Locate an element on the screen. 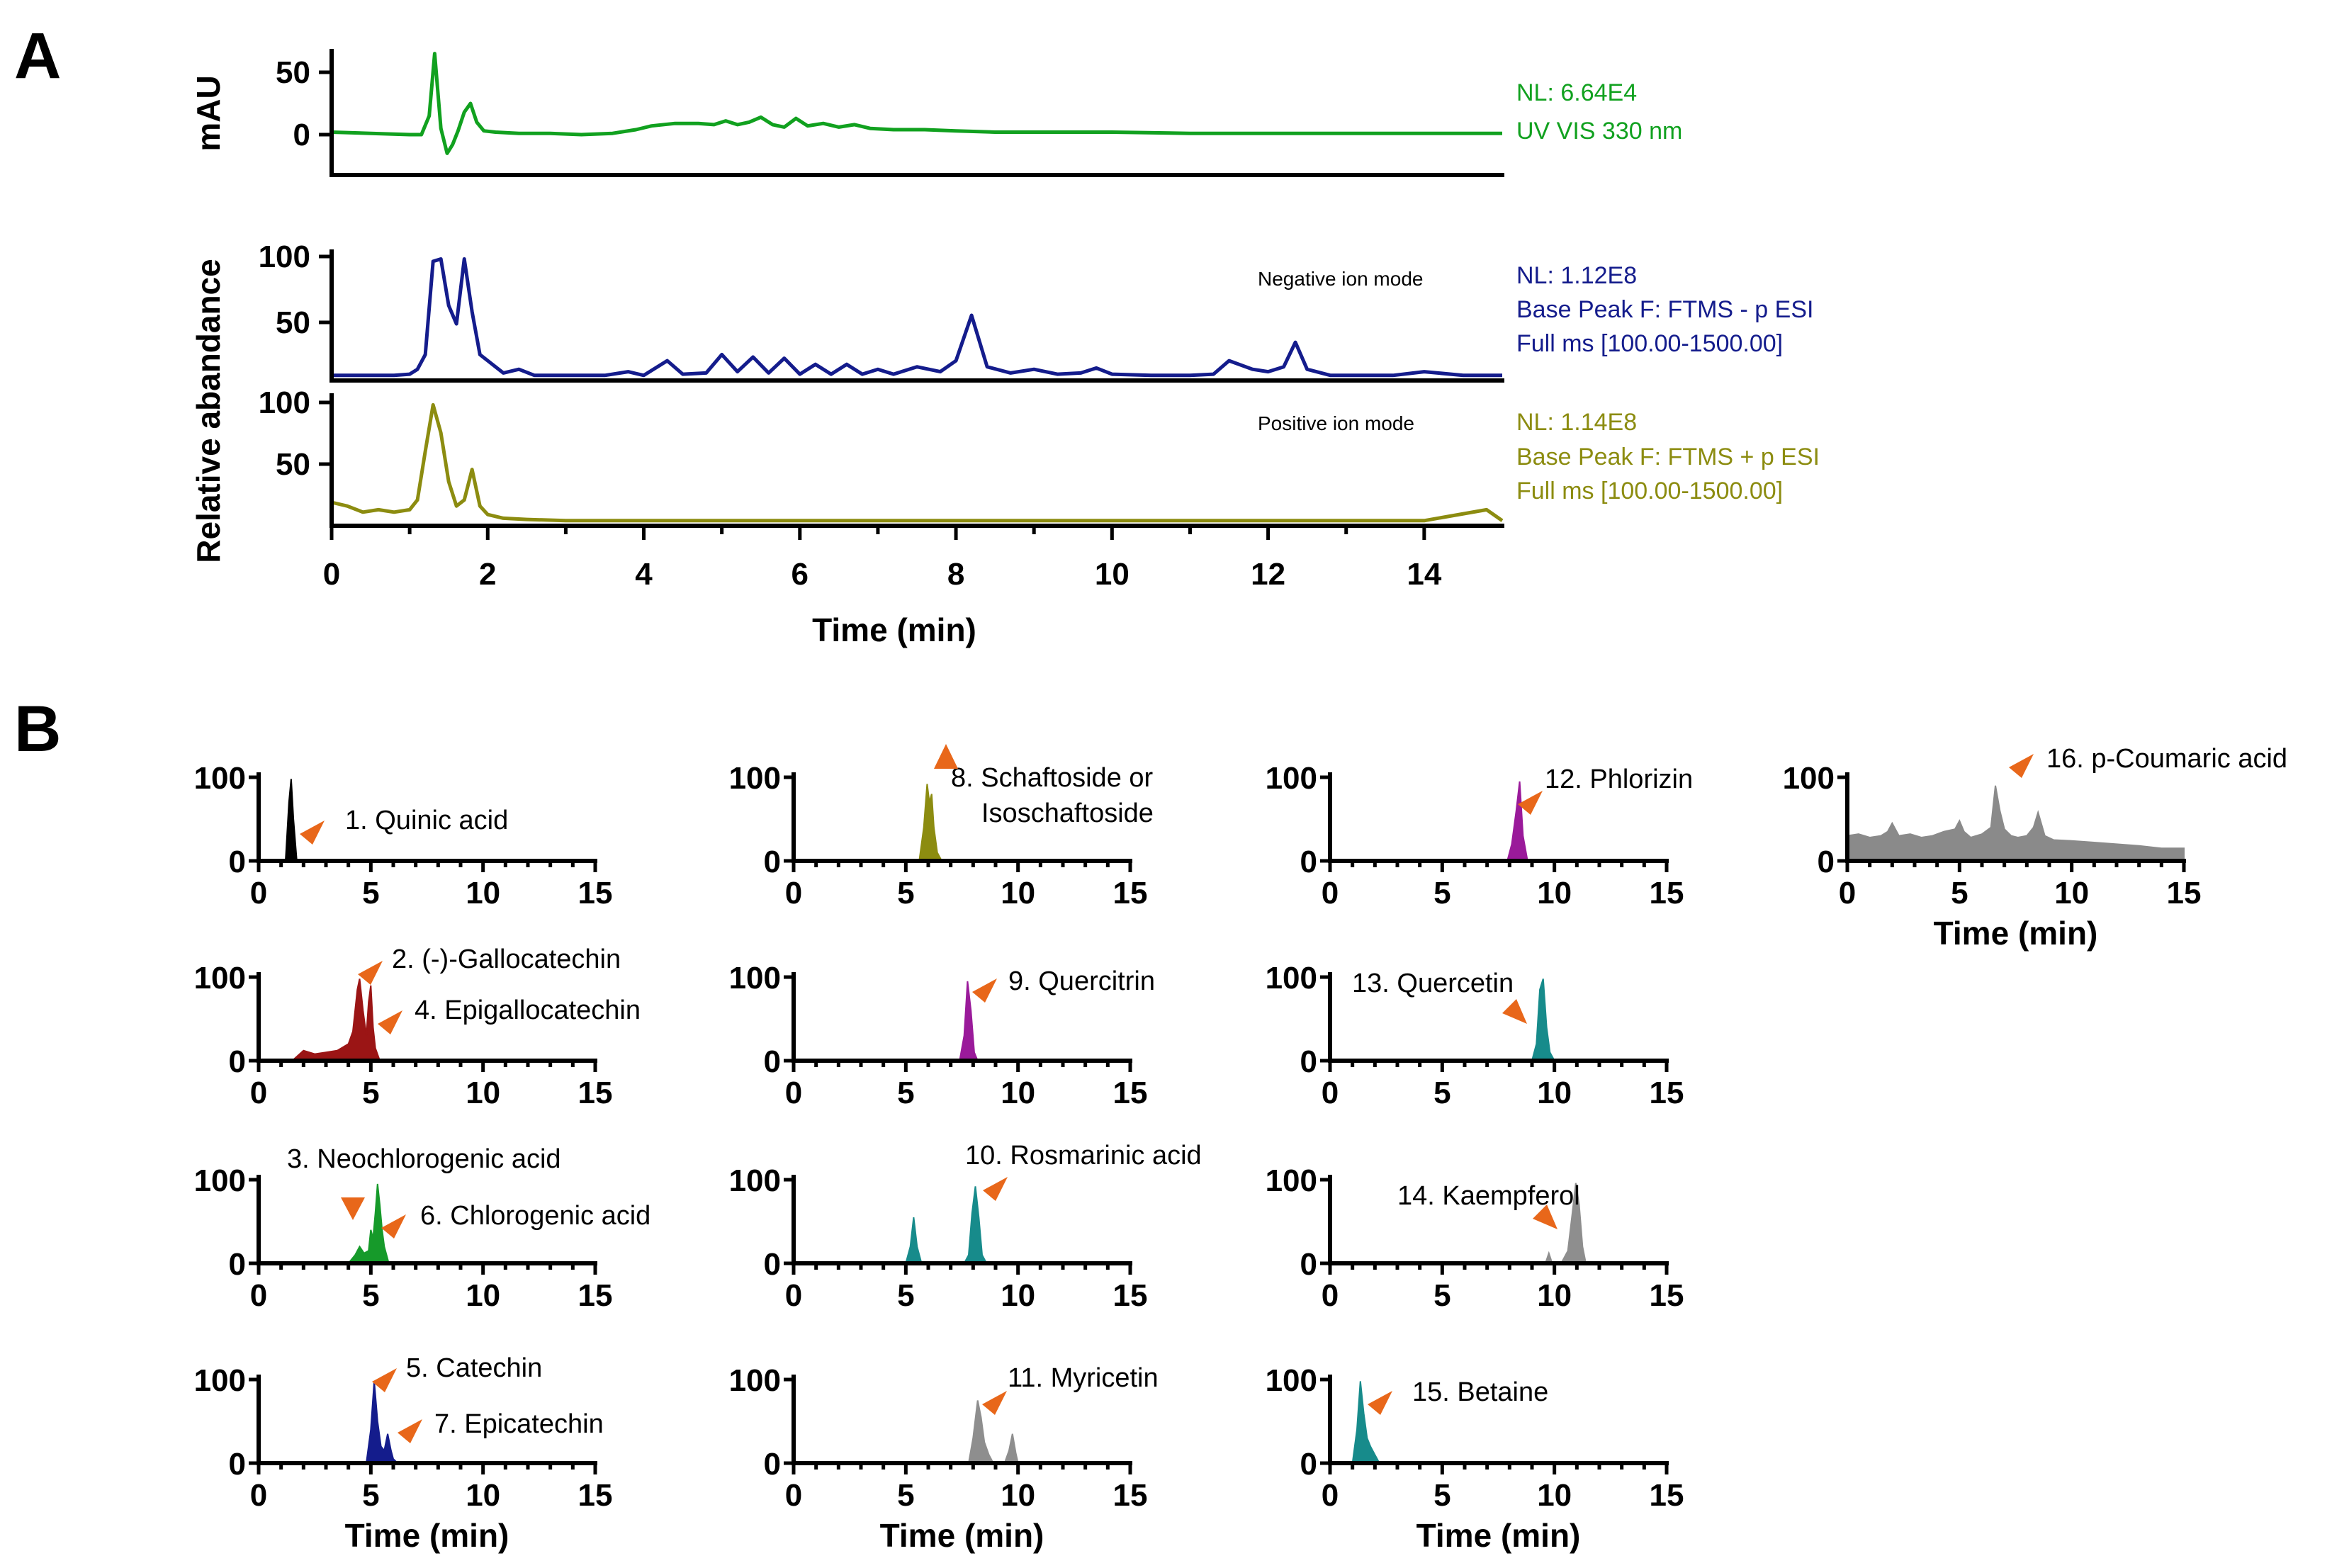  marker-3-triangle-icon is located at coordinates (353, 1208).